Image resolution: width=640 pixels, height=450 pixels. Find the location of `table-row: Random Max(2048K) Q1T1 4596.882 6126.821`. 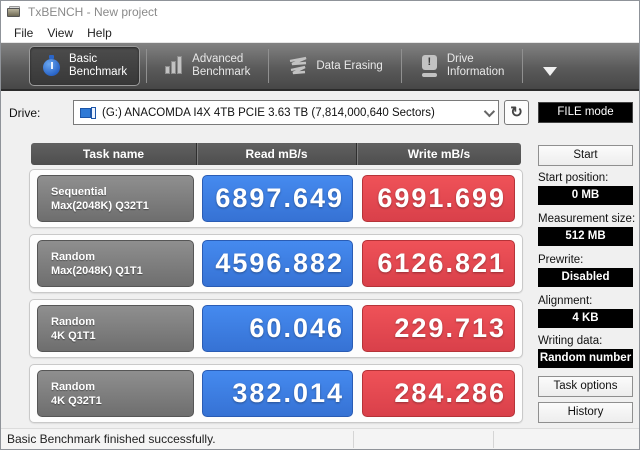

table-row: Random Max(2048K) Q1T1 4596.882 6126.821 is located at coordinates (276, 263).